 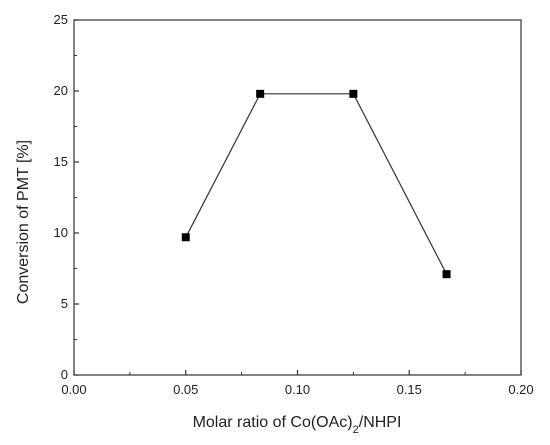 I want to click on y-tick-label: 20, so click(x=61, y=90).